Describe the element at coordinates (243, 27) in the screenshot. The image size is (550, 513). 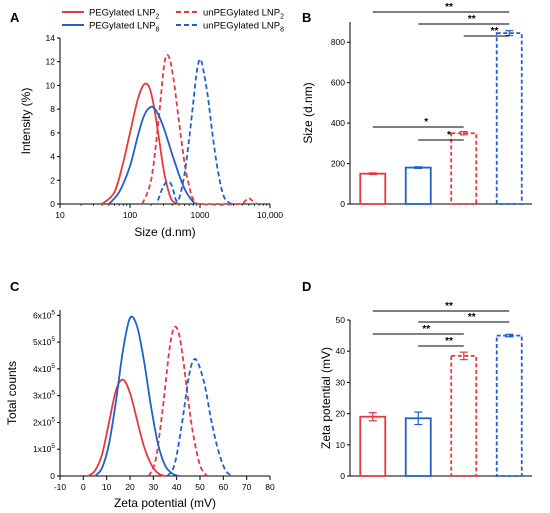
I see `legend-label: unPEGylated LNP8` at that location.